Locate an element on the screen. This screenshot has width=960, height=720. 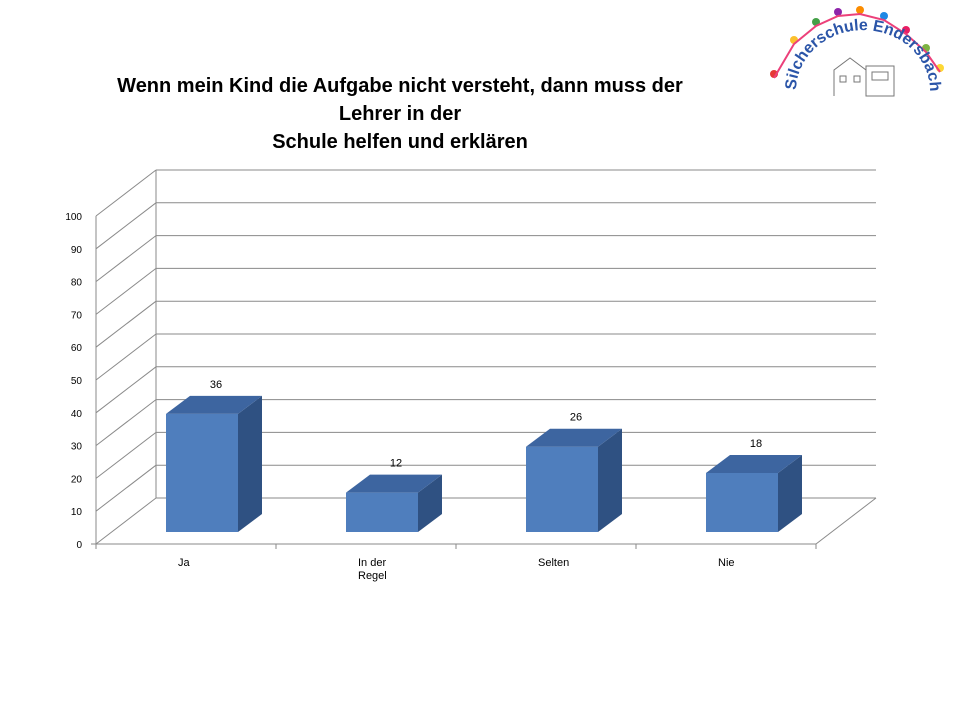
children-figures-icon is located at coordinates (857, 42).